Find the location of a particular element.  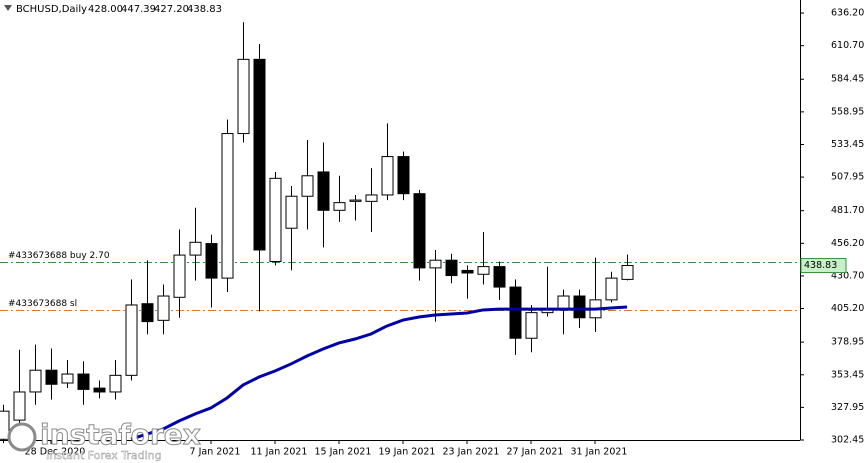

x-tick-label: 7 Jan 2021 is located at coordinates (215, 452).